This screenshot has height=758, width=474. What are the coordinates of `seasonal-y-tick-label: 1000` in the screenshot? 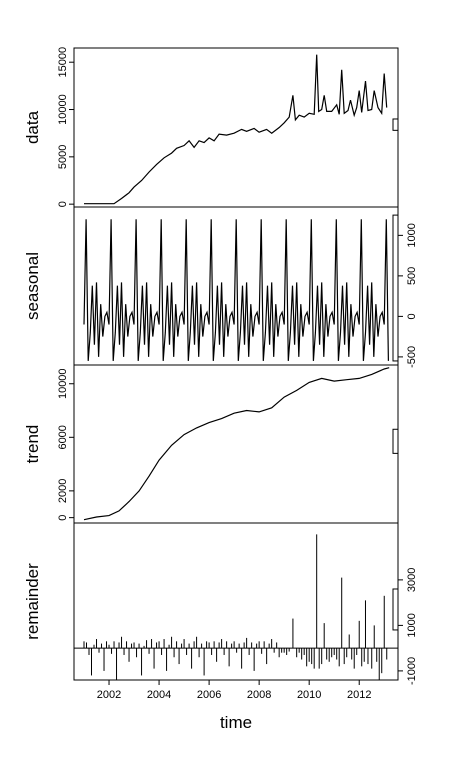 It's located at (412, 235).